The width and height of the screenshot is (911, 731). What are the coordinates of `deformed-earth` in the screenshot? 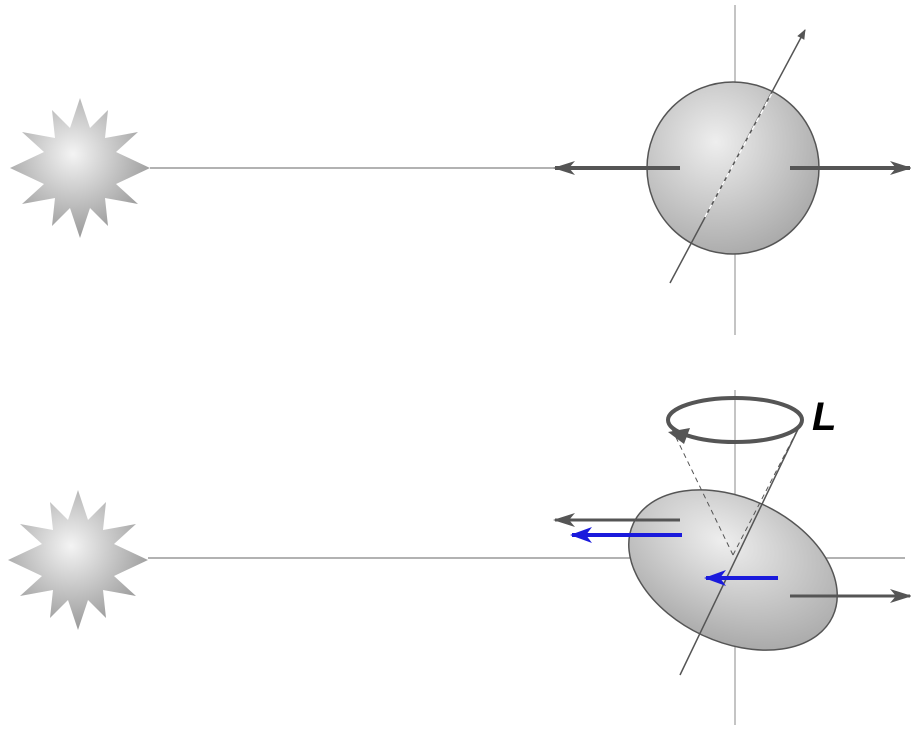 It's located at (733, 570).